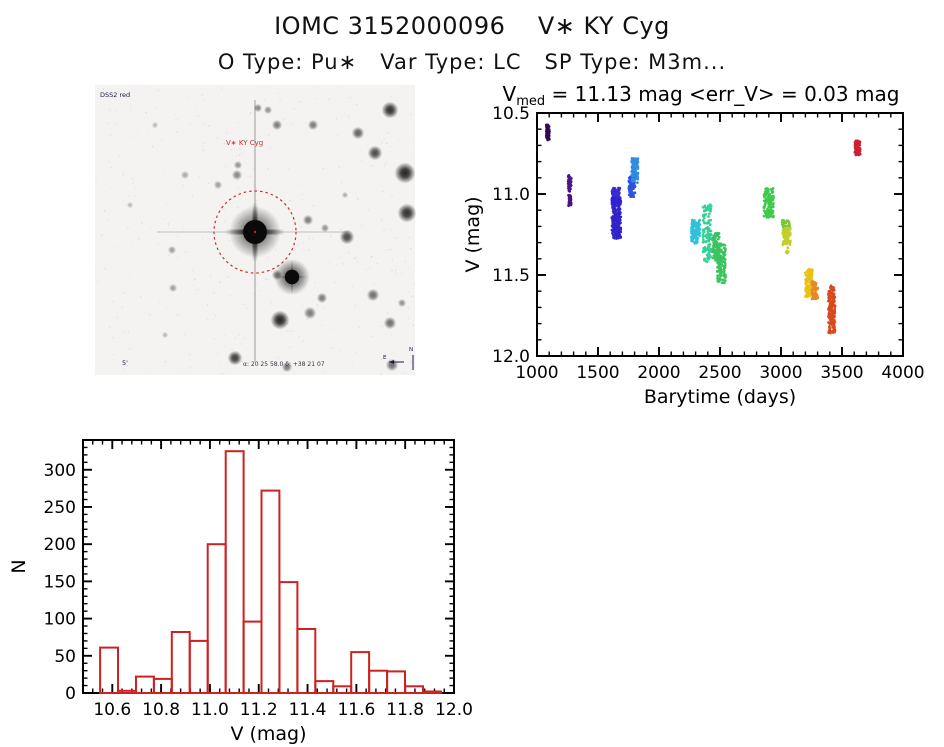 The width and height of the screenshot is (944, 747). What do you see at coordinates (60, 508) in the screenshot?
I see `svg-text: 250` at bounding box center [60, 508].